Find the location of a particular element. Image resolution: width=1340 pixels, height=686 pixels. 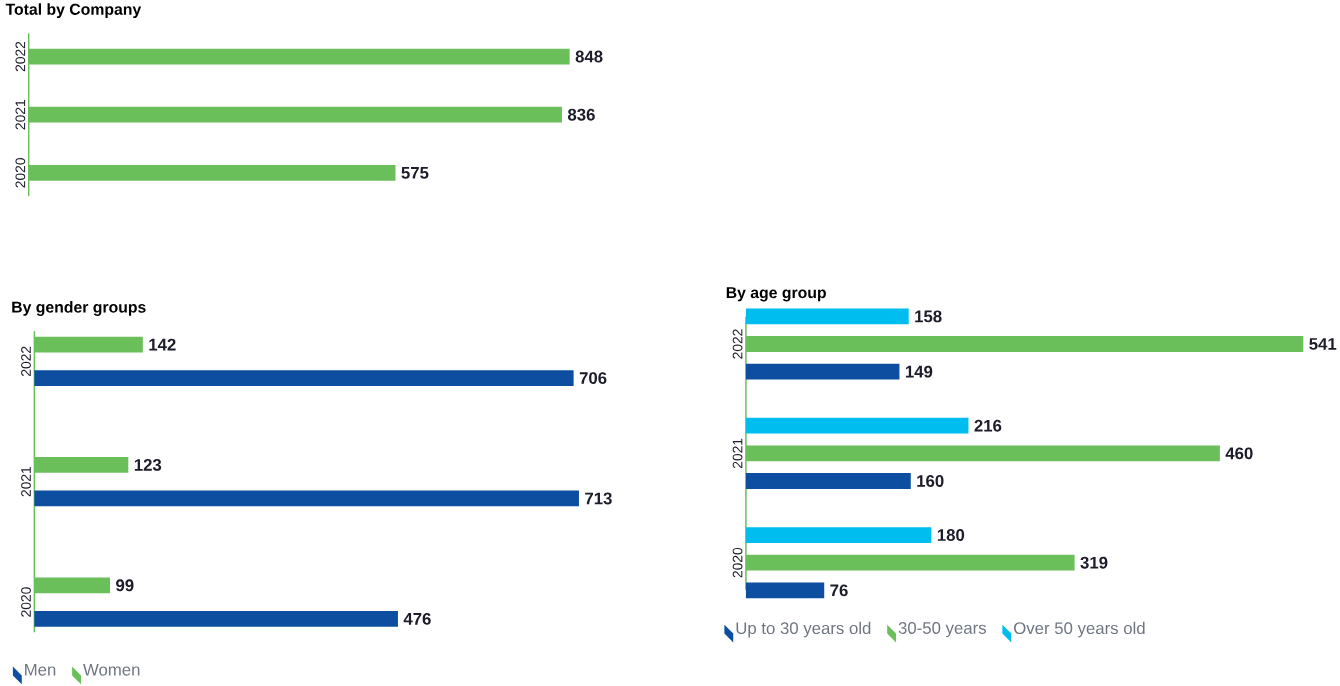

data-label: 460 is located at coordinates (1239, 453).